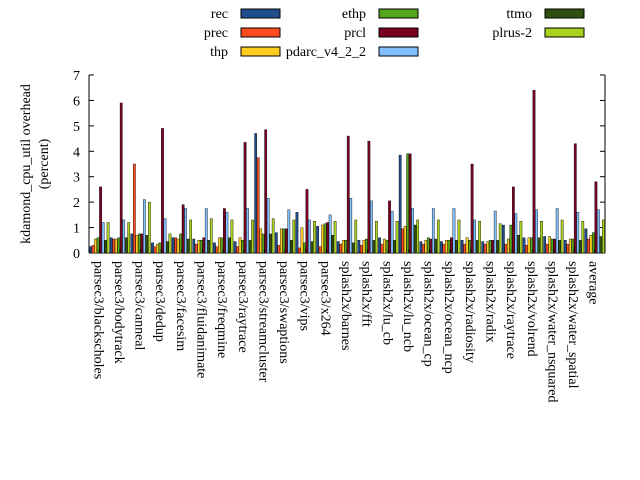 The height and width of the screenshot is (480, 640). What do you see at coordinates (366, 294) in the screenshot?
I see `x-tick-label: splash2x/fft` at bounding box center [366, 294].